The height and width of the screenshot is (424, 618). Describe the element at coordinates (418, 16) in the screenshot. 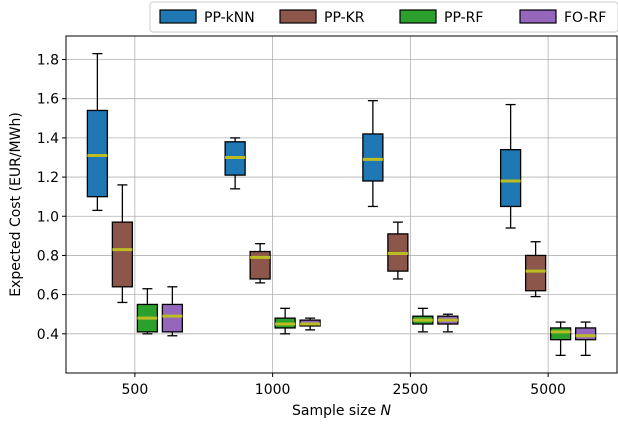

I see `legend-swatch-pp-rf` at that location.